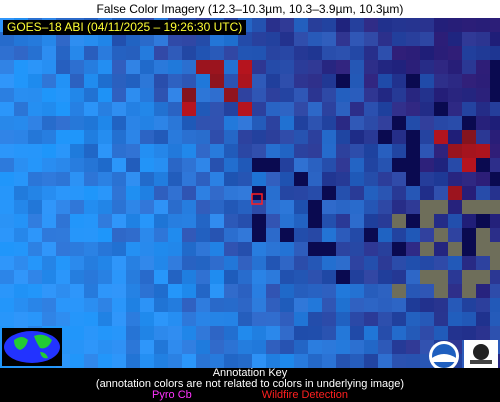 This screenshot has width=500, height=402. Describe the element at coordinates (444, 354) in the screenshot. I see `noaa-logo` at that location.